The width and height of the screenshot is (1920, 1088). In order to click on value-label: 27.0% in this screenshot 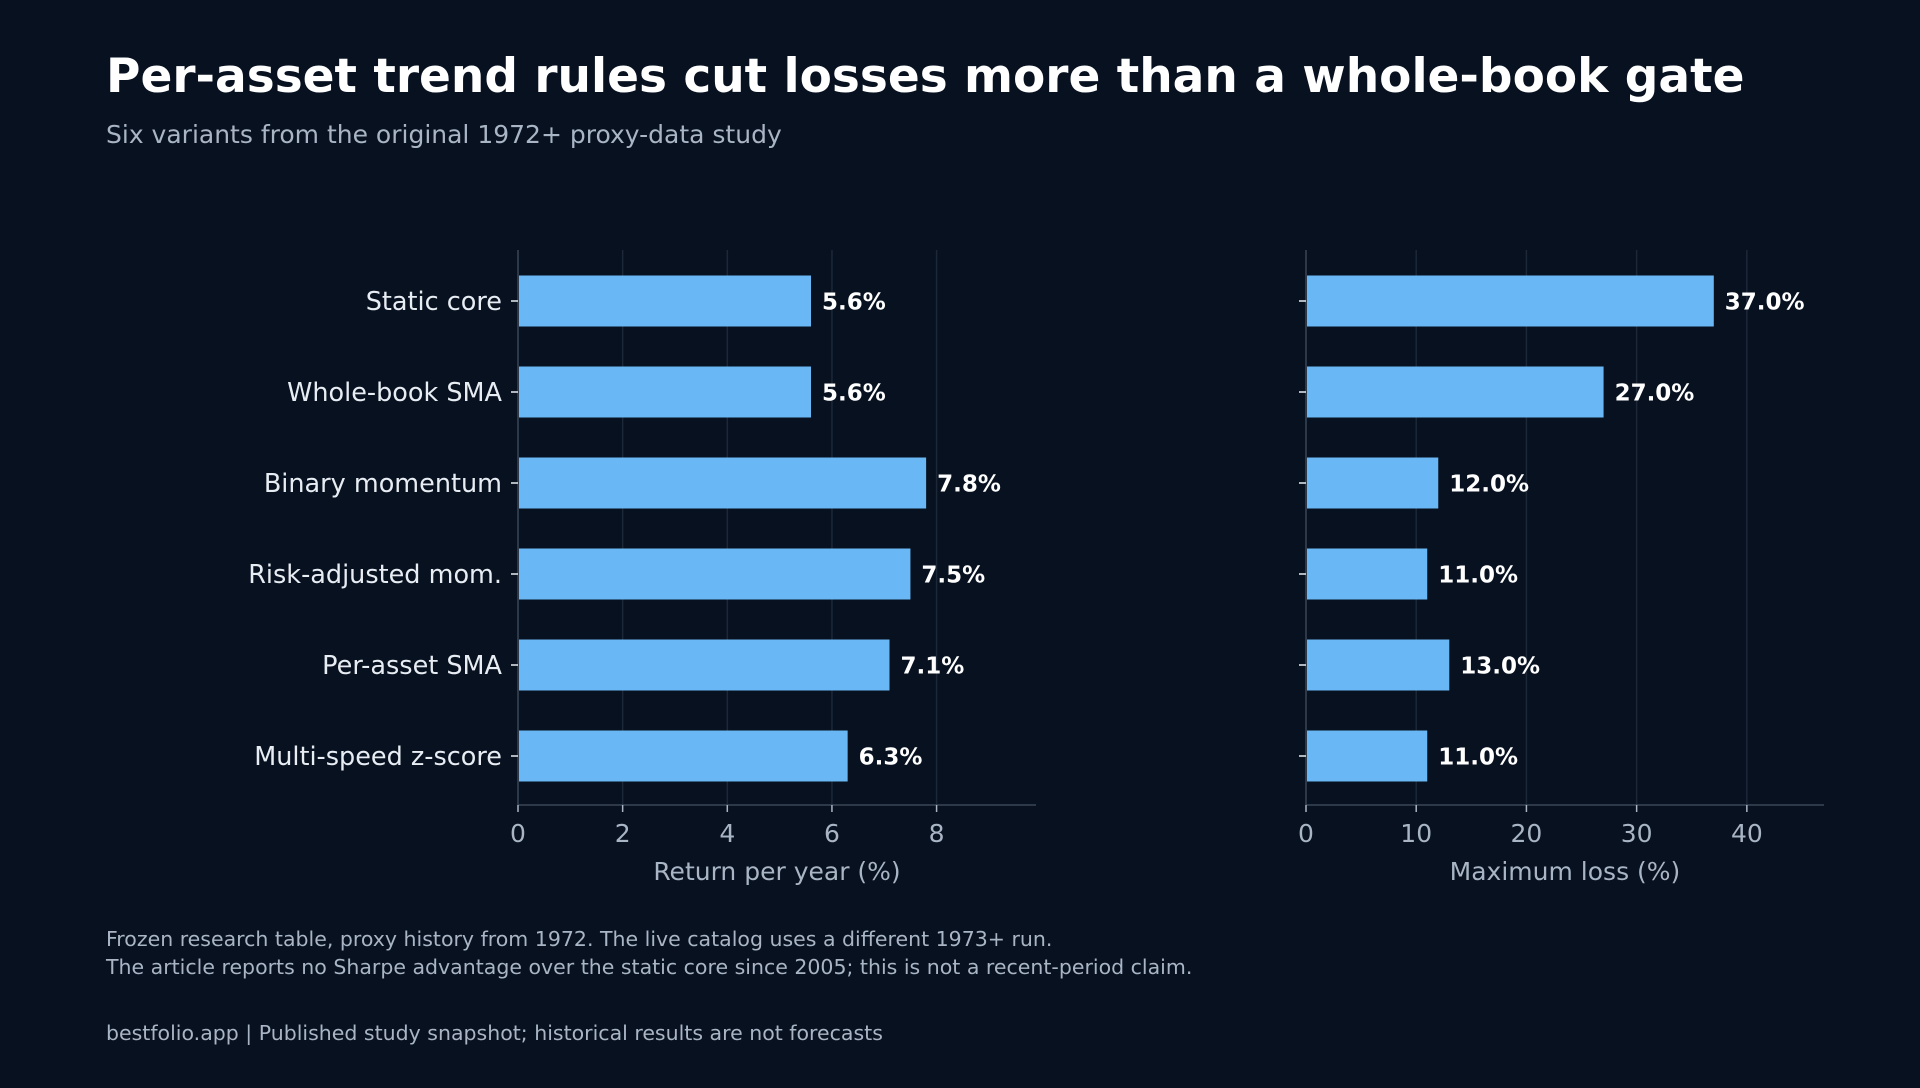, I will do `click(1655, 394)`.